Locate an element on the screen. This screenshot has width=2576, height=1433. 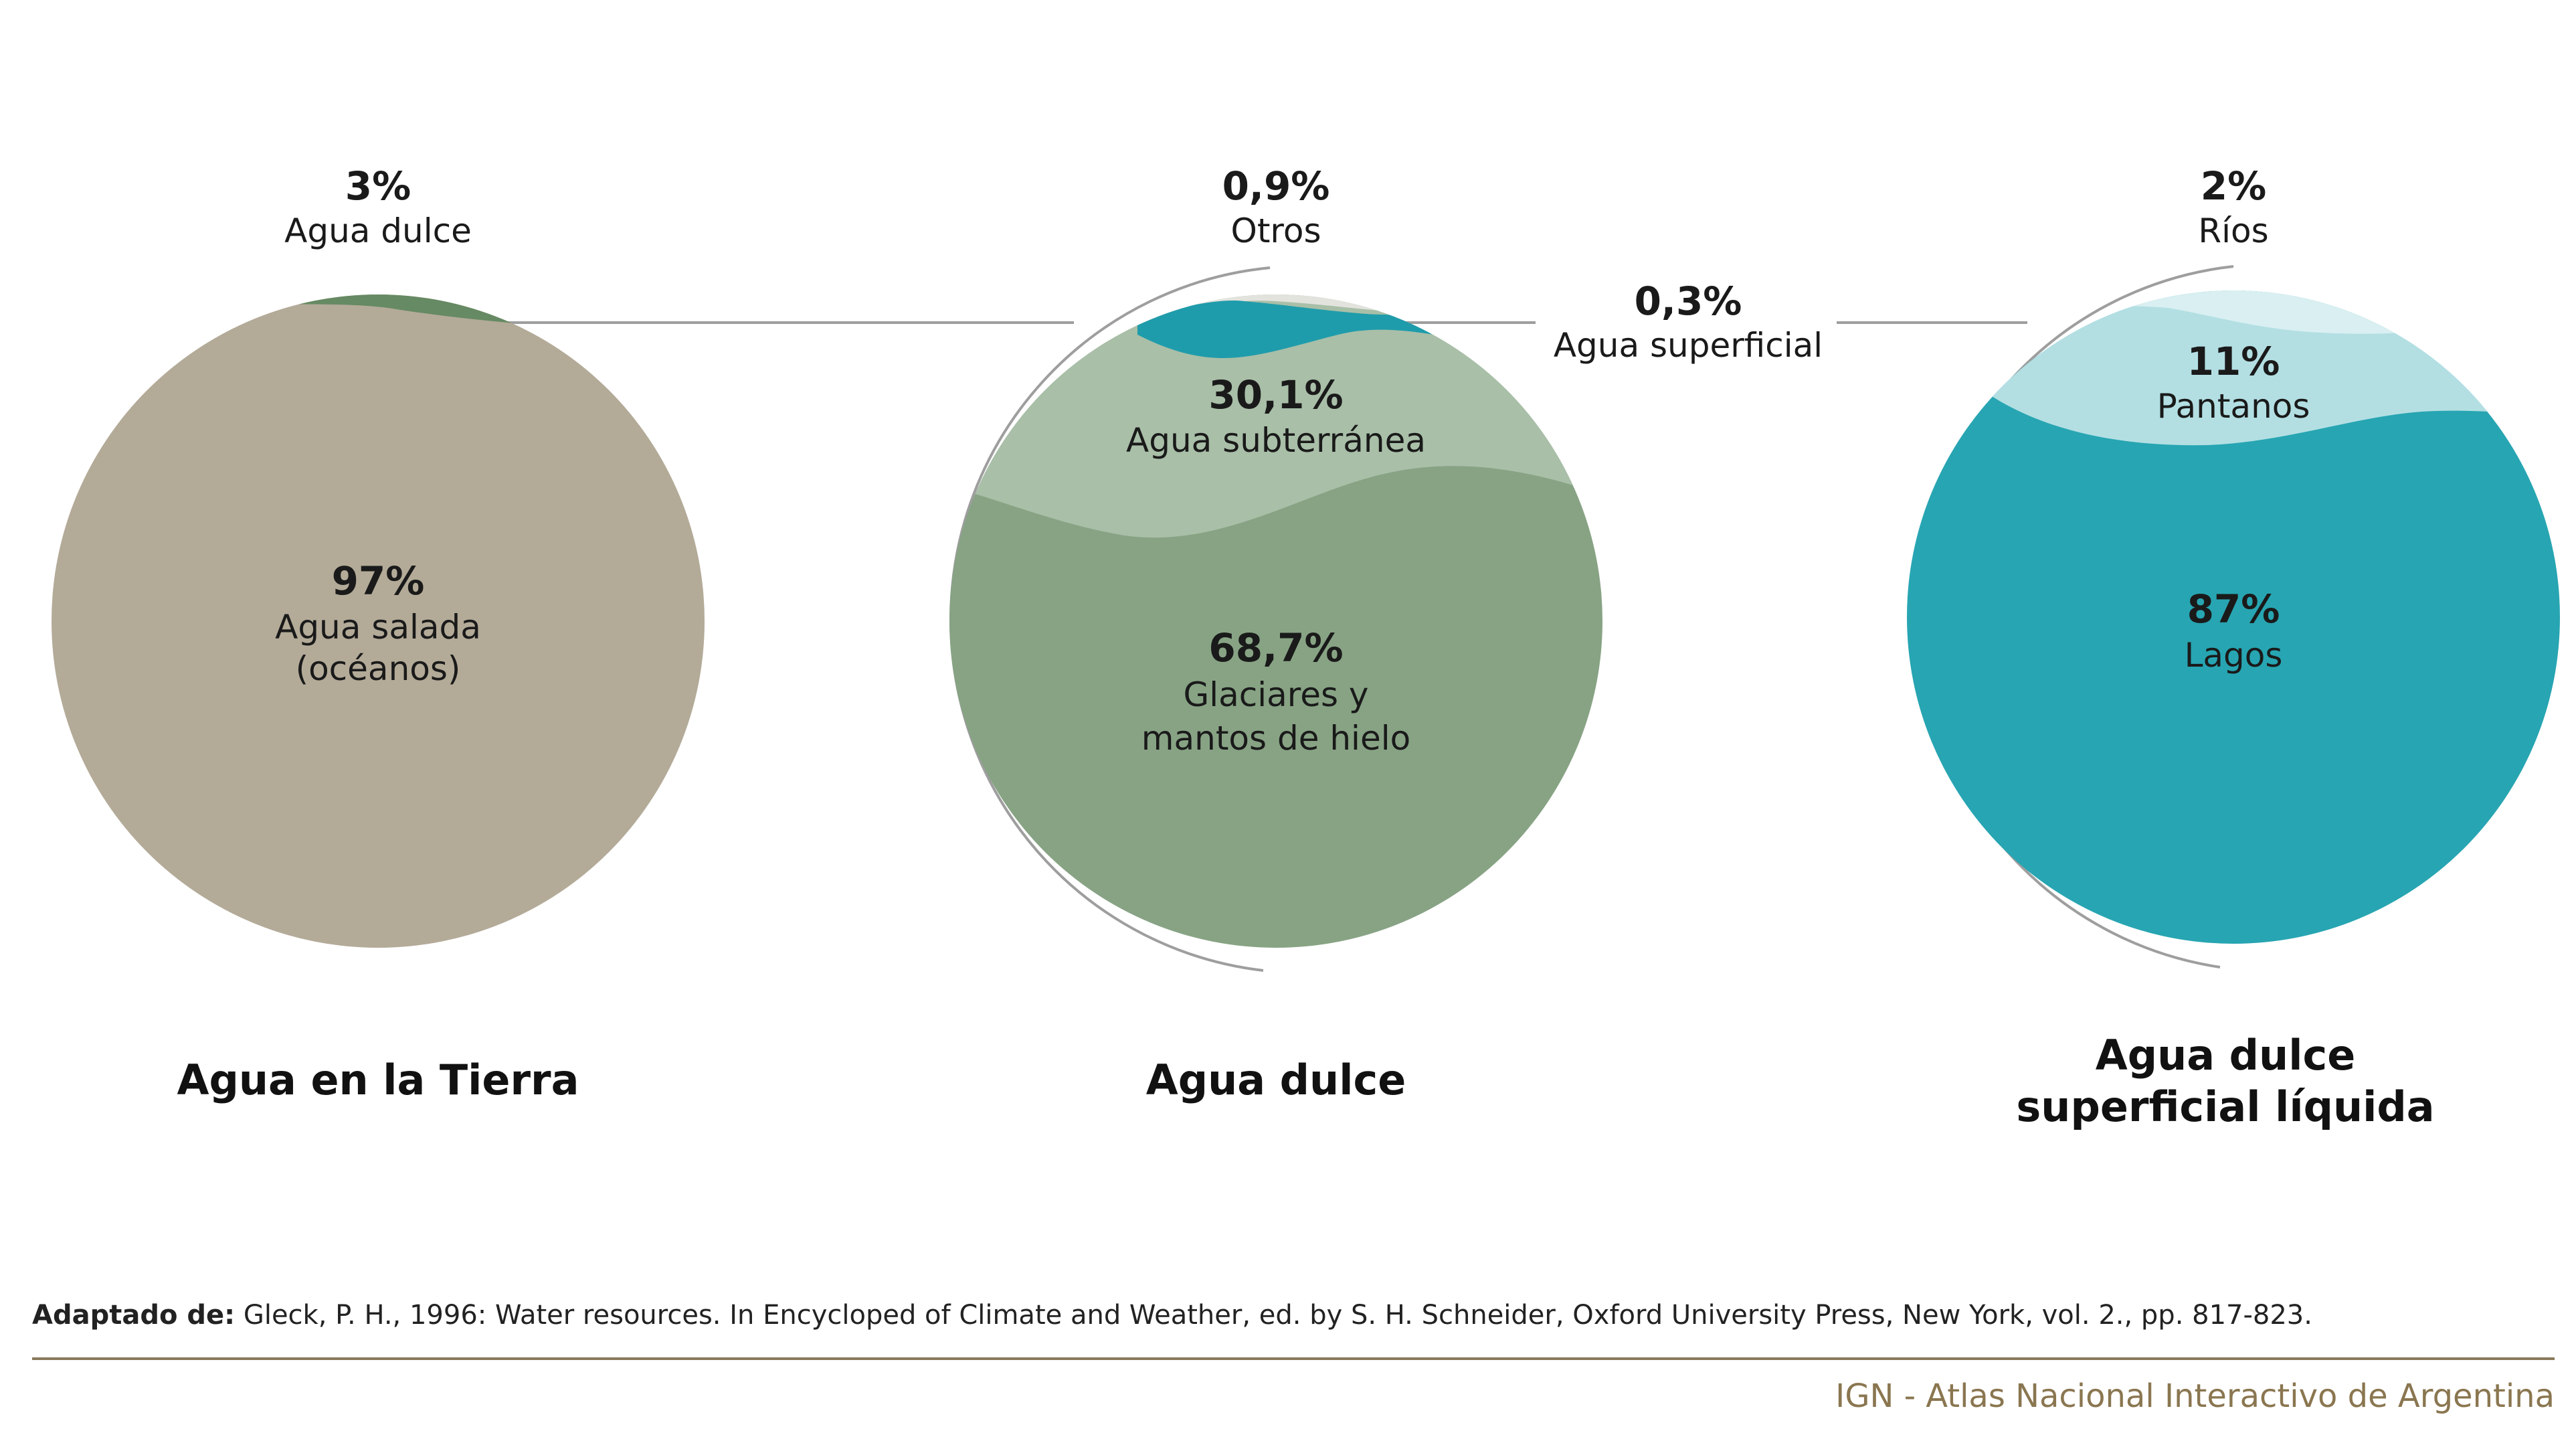
label-agua-dulce-name: Agua dulce is located at coordinates (378, 231).